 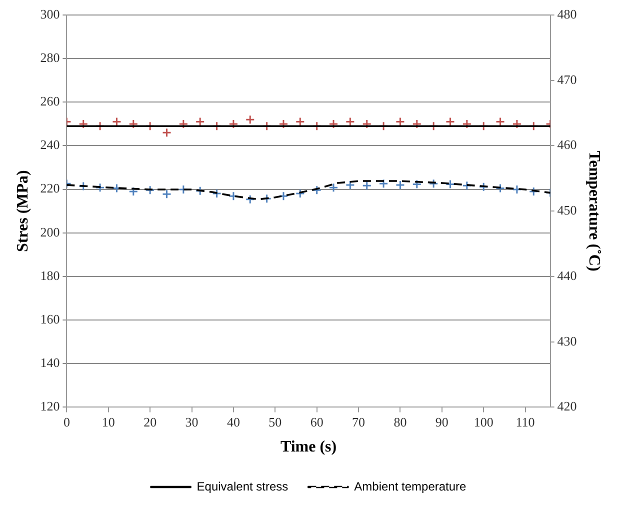 What do you see at coordinates (484, 422) in the screenshot?
I see `x-tick-label: 100` at bounding box center [484, 422].